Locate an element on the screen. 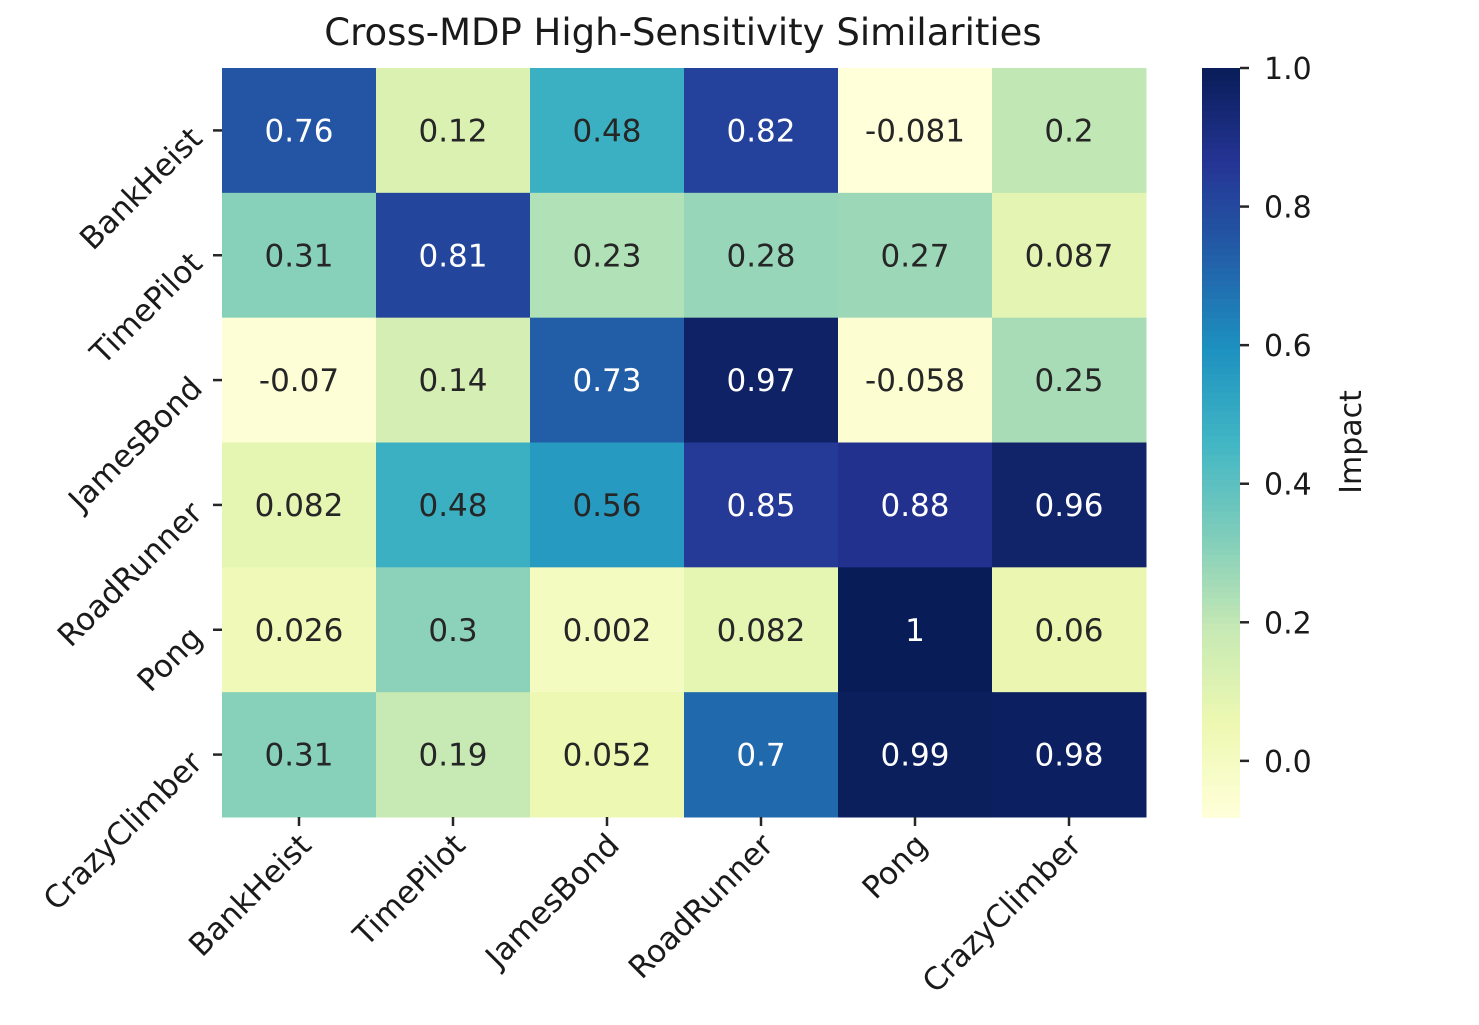 The width and height of the screenshot is (1479, 1025). cell-value-label: 0.98 is located at coordinates (1068, 756).